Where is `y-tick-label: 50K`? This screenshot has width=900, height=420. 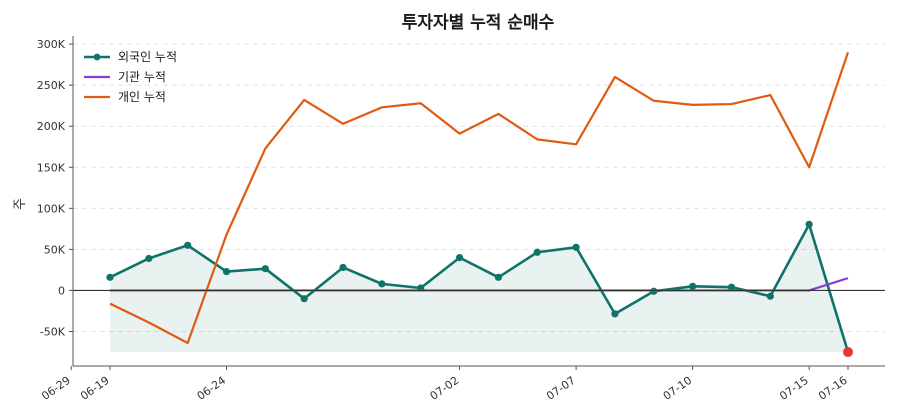 y-tick-label: 50K is located at coordinates (55, 249).